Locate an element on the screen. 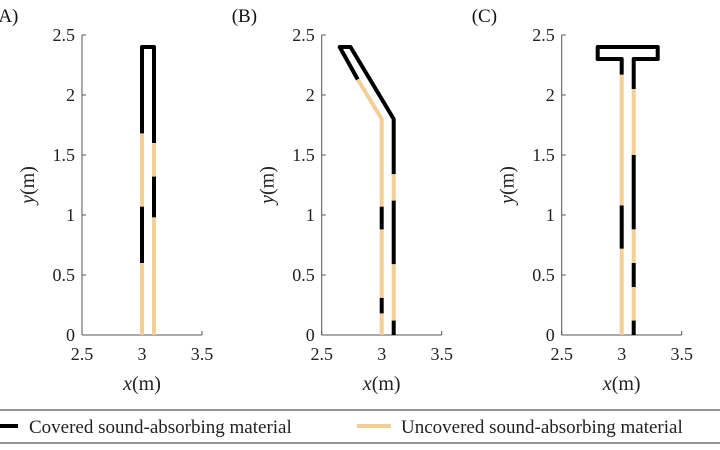 This screenshot has width=720, height=450. panel-label: (A) is located at coordinates (9, 16).